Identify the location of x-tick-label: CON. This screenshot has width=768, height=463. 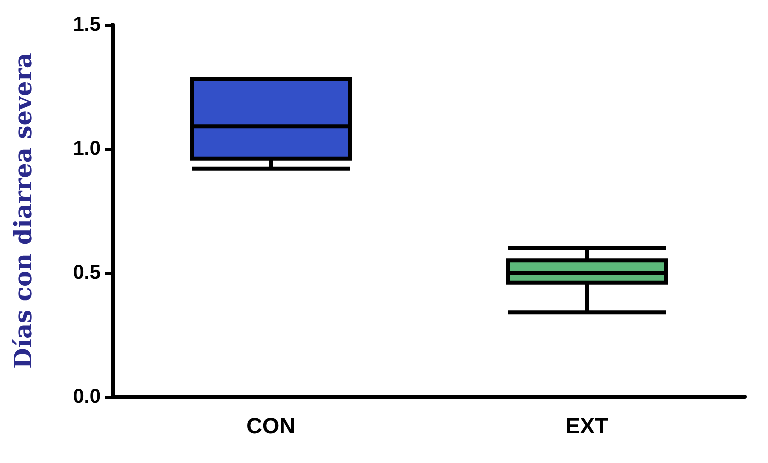
(271, 426).